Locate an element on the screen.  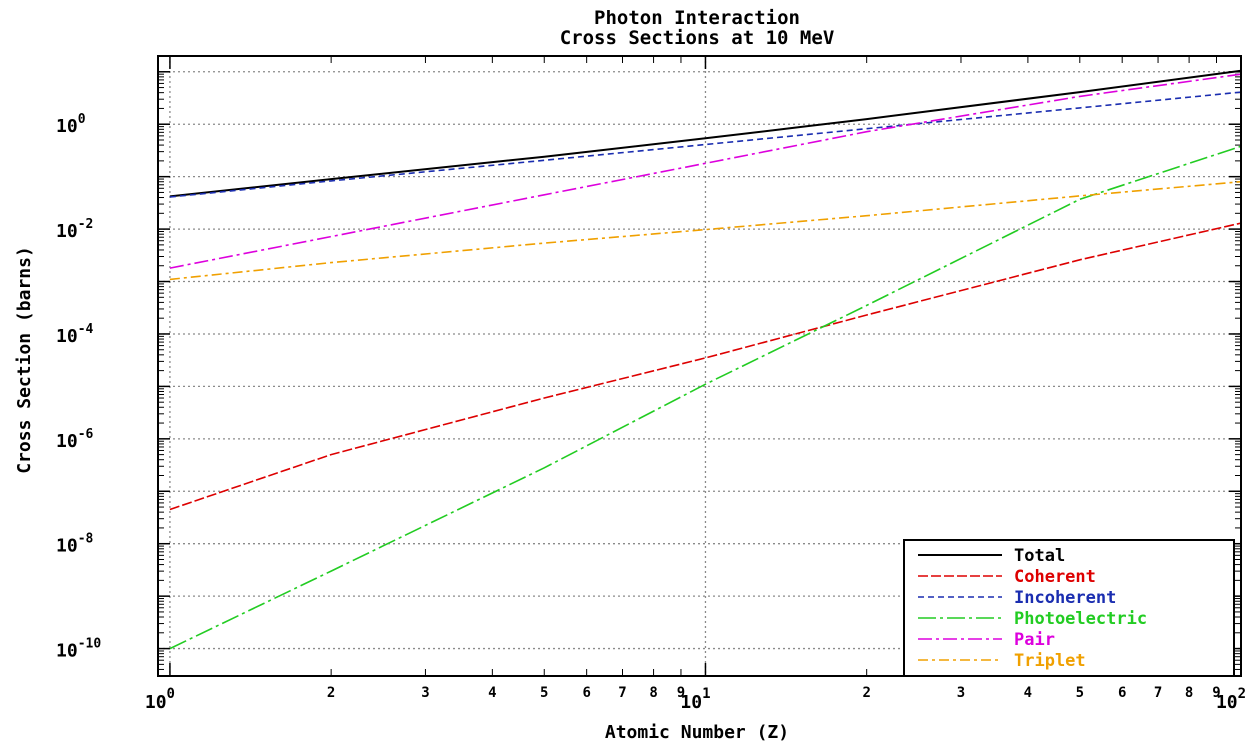
legend-label-triplet: Triplet is located at coordinates (1050, 661).